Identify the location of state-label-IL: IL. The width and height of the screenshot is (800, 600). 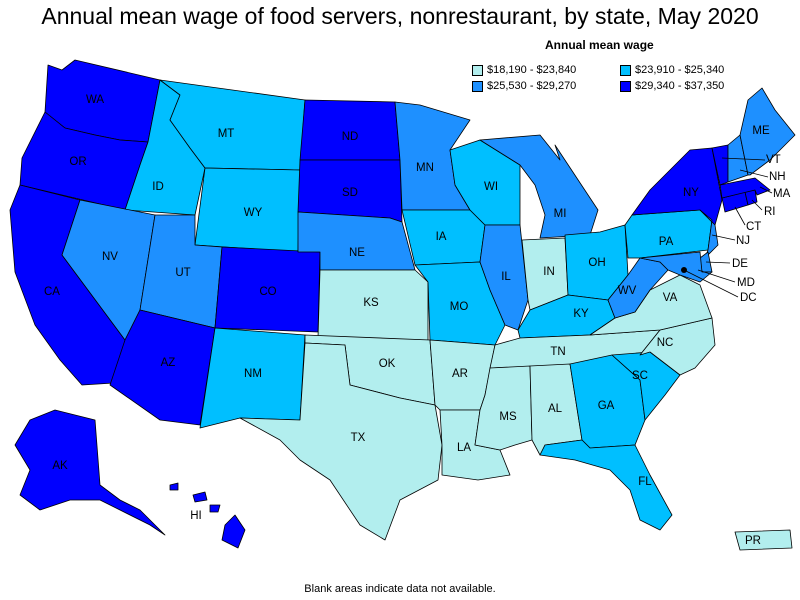
(506, 277).